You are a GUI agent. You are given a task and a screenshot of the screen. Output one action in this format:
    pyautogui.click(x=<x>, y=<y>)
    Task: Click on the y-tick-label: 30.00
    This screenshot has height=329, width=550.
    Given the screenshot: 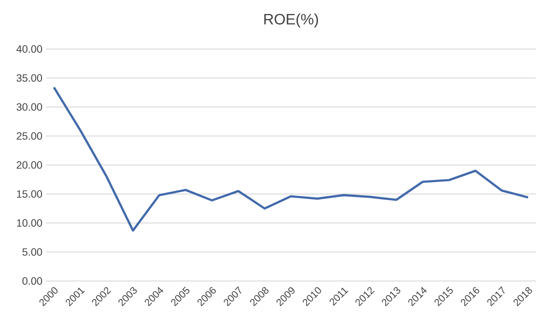 What is the action you would take?
    pyautogui.click(x=29, y=107)
    